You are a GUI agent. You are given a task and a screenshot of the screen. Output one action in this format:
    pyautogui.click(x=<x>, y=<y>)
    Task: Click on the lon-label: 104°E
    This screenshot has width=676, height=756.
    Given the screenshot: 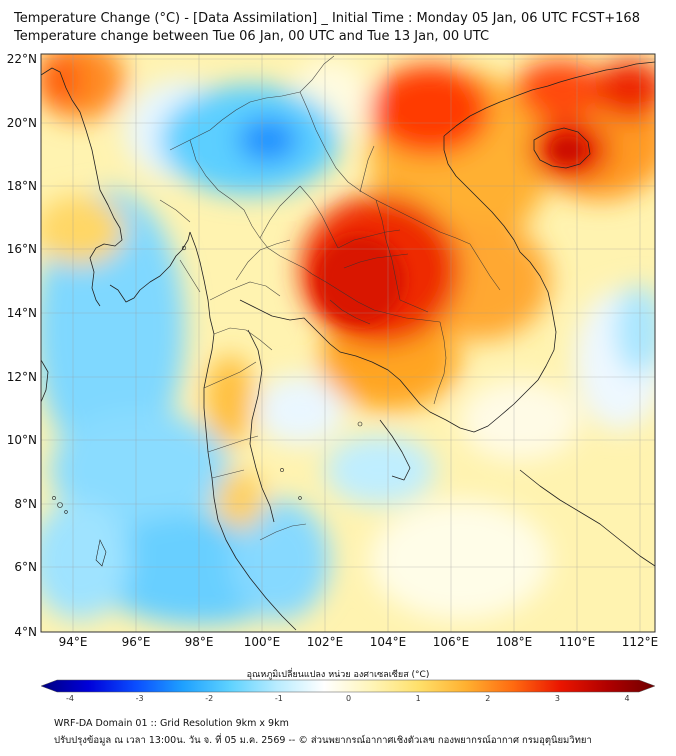 What is the action you would take?
    pyautogui.click(x=388, y=642)
    